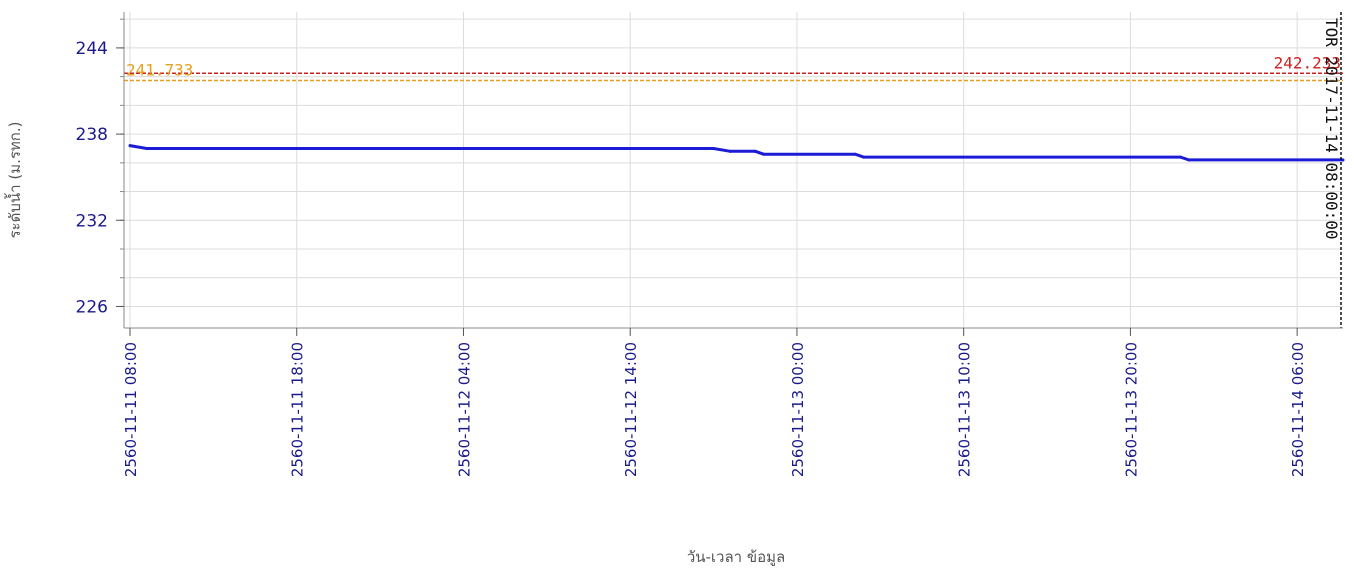 The height and width of the screenshot is (569, 1354). What do you see at coordinates (631, 409) in the screenshot?
I see `x-tick-label: 2560-11-12 14:00` at bounding box center [631, 409].